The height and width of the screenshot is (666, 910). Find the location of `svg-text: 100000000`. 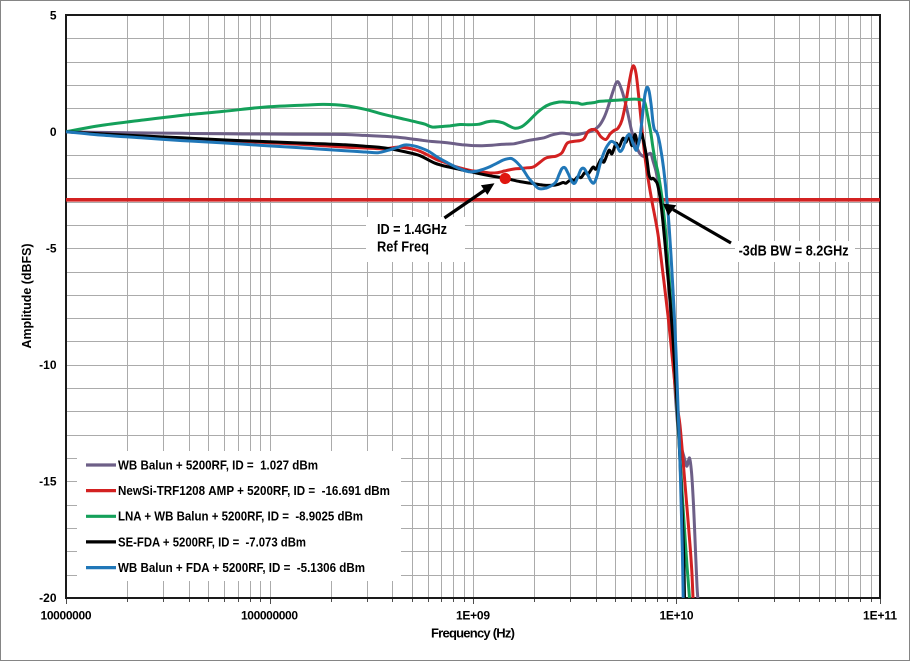

svg-text: 100000000 is located at coordinates (269, 616).